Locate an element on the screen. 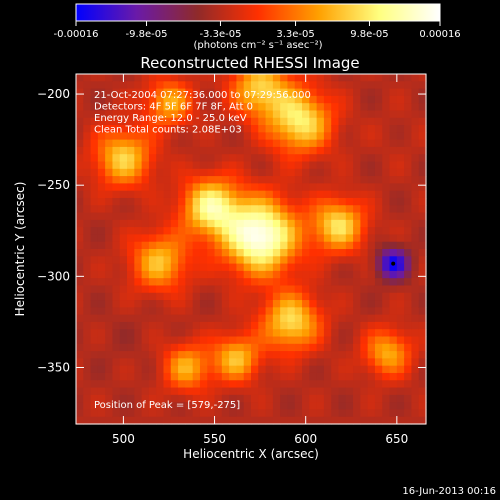 Image resolution: width=500 pixels, height=500 pixels. colorbar-tick-label: -0.00016 is located at coordinates (76, 34).